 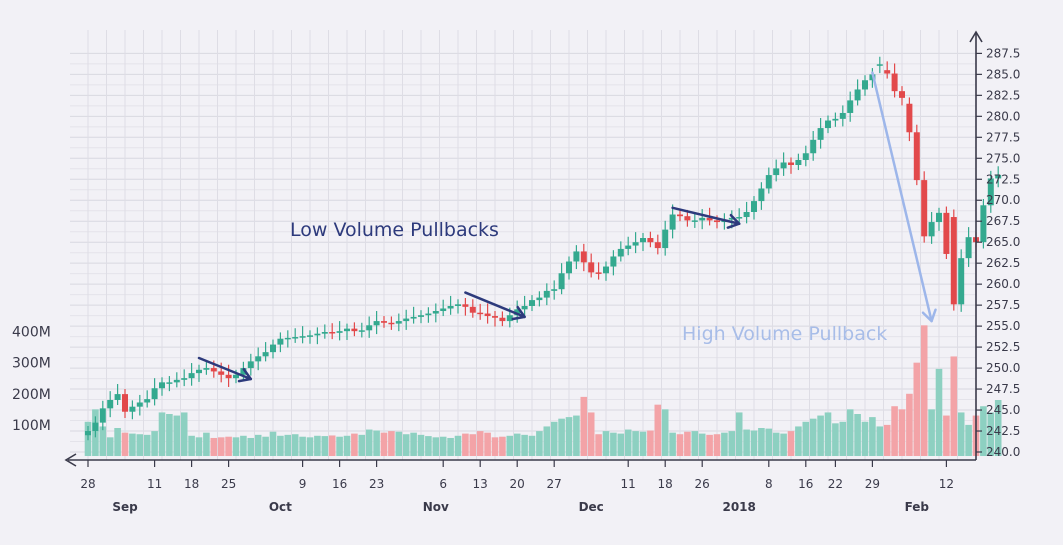 What do you see at coordinates (339, 484) in the screenshot?
I see `x-tick-label: 16` at bounding box center [339, 484].